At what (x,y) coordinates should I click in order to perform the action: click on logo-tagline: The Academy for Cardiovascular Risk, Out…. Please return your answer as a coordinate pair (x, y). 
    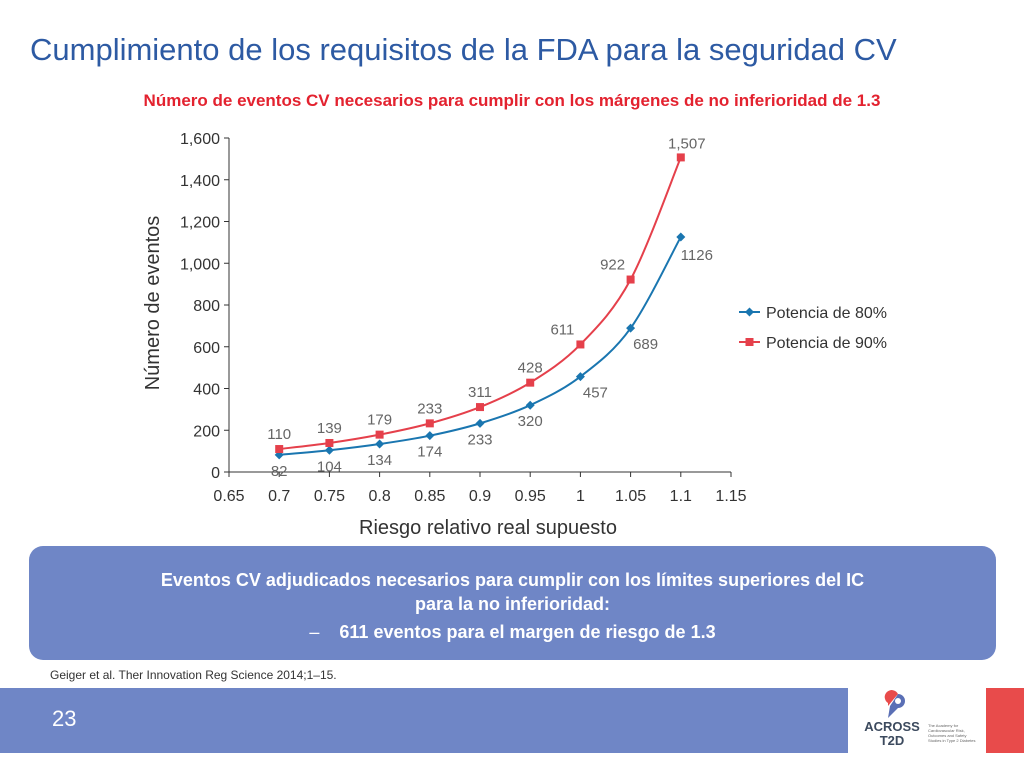
    Looking at the image, I should click on (952, 733).